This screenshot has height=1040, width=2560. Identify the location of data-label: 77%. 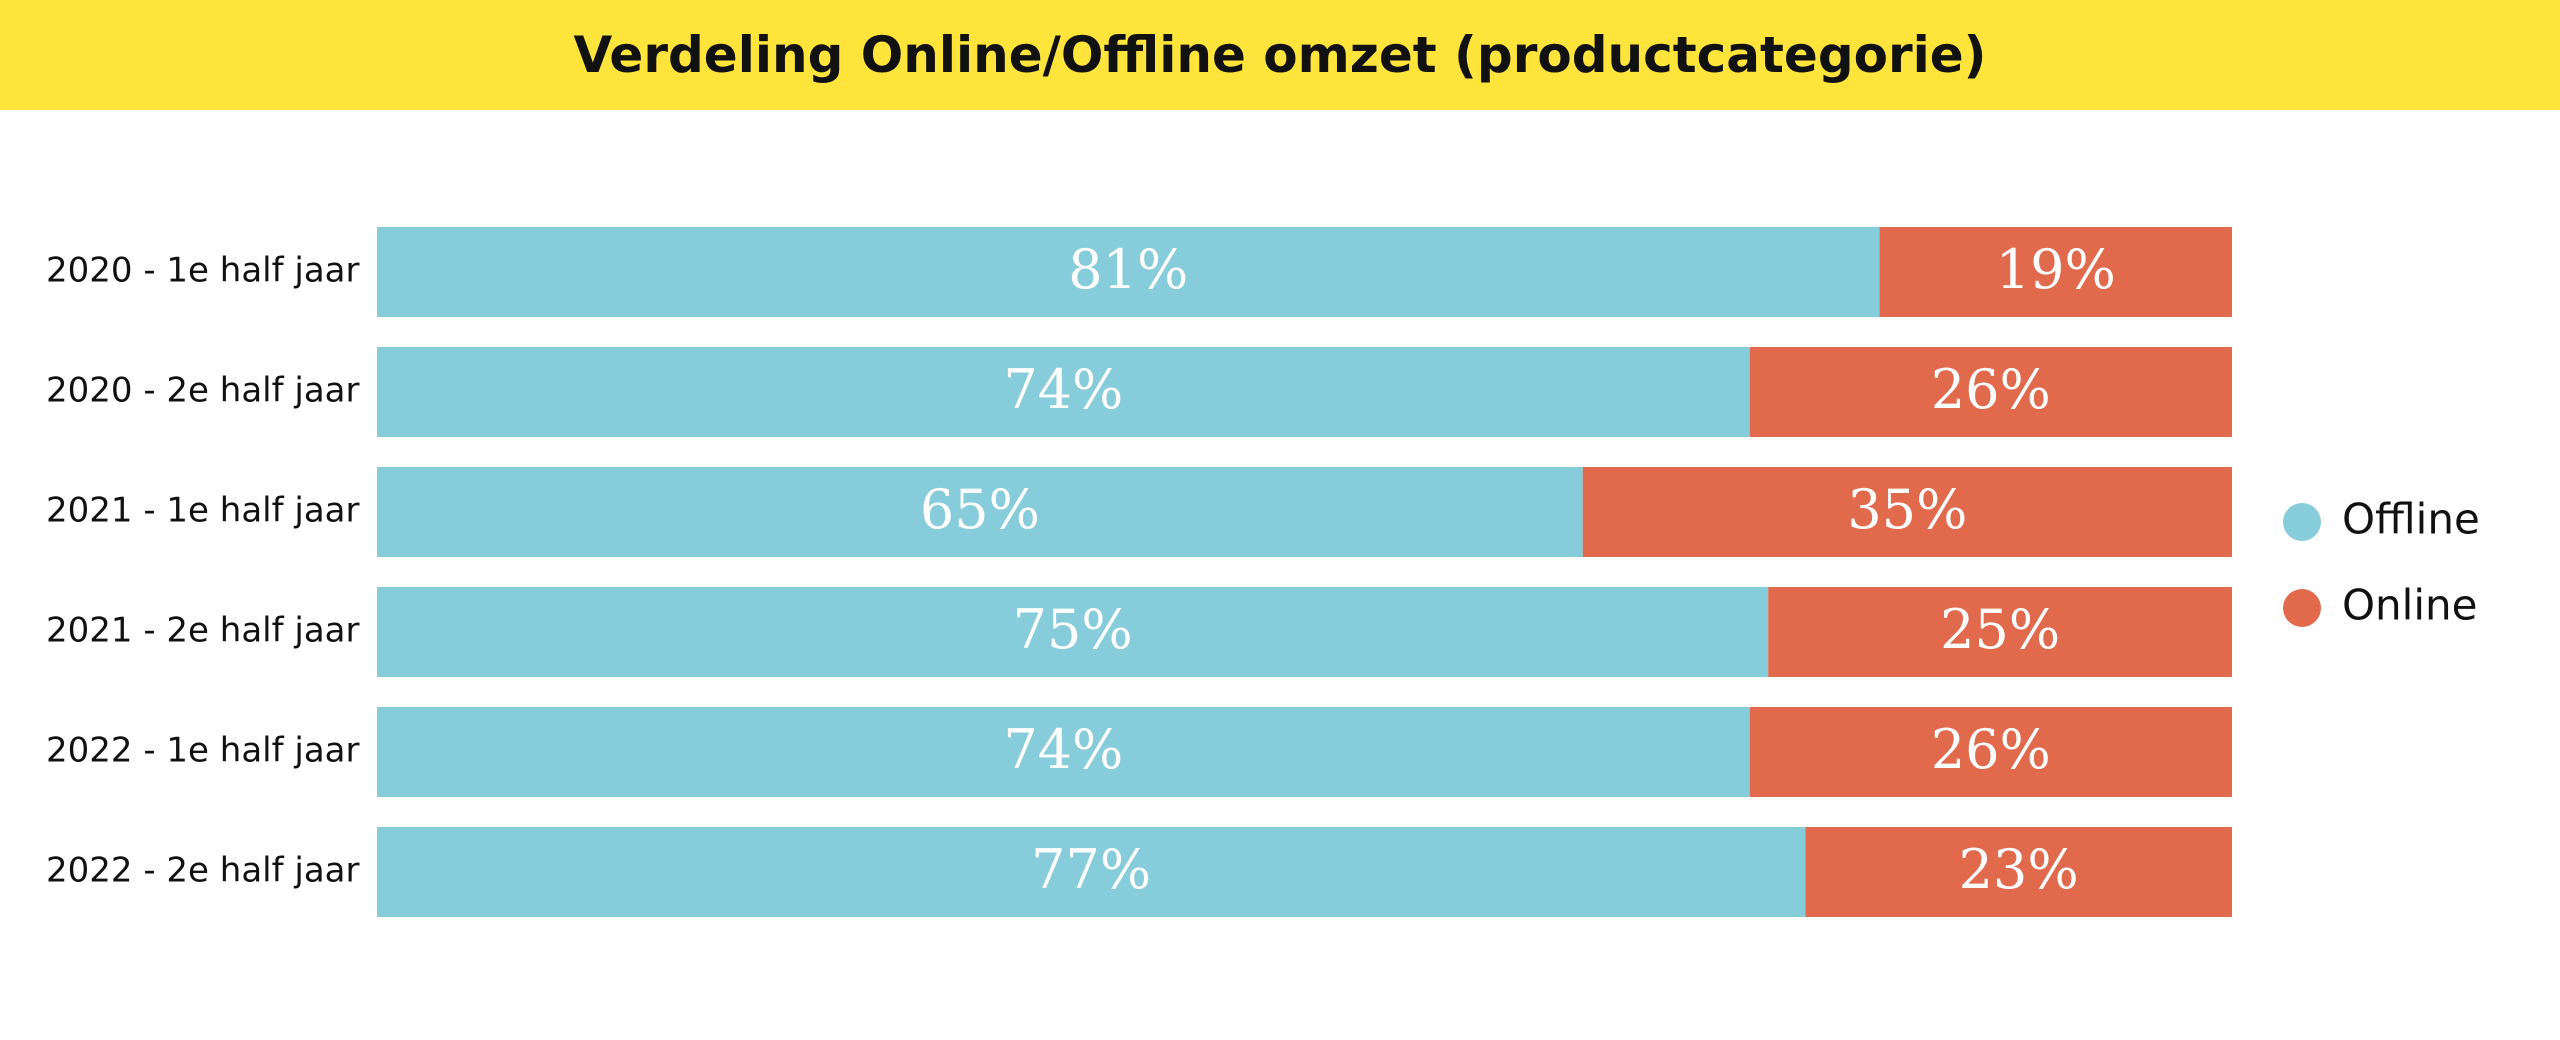
(1091, 869).